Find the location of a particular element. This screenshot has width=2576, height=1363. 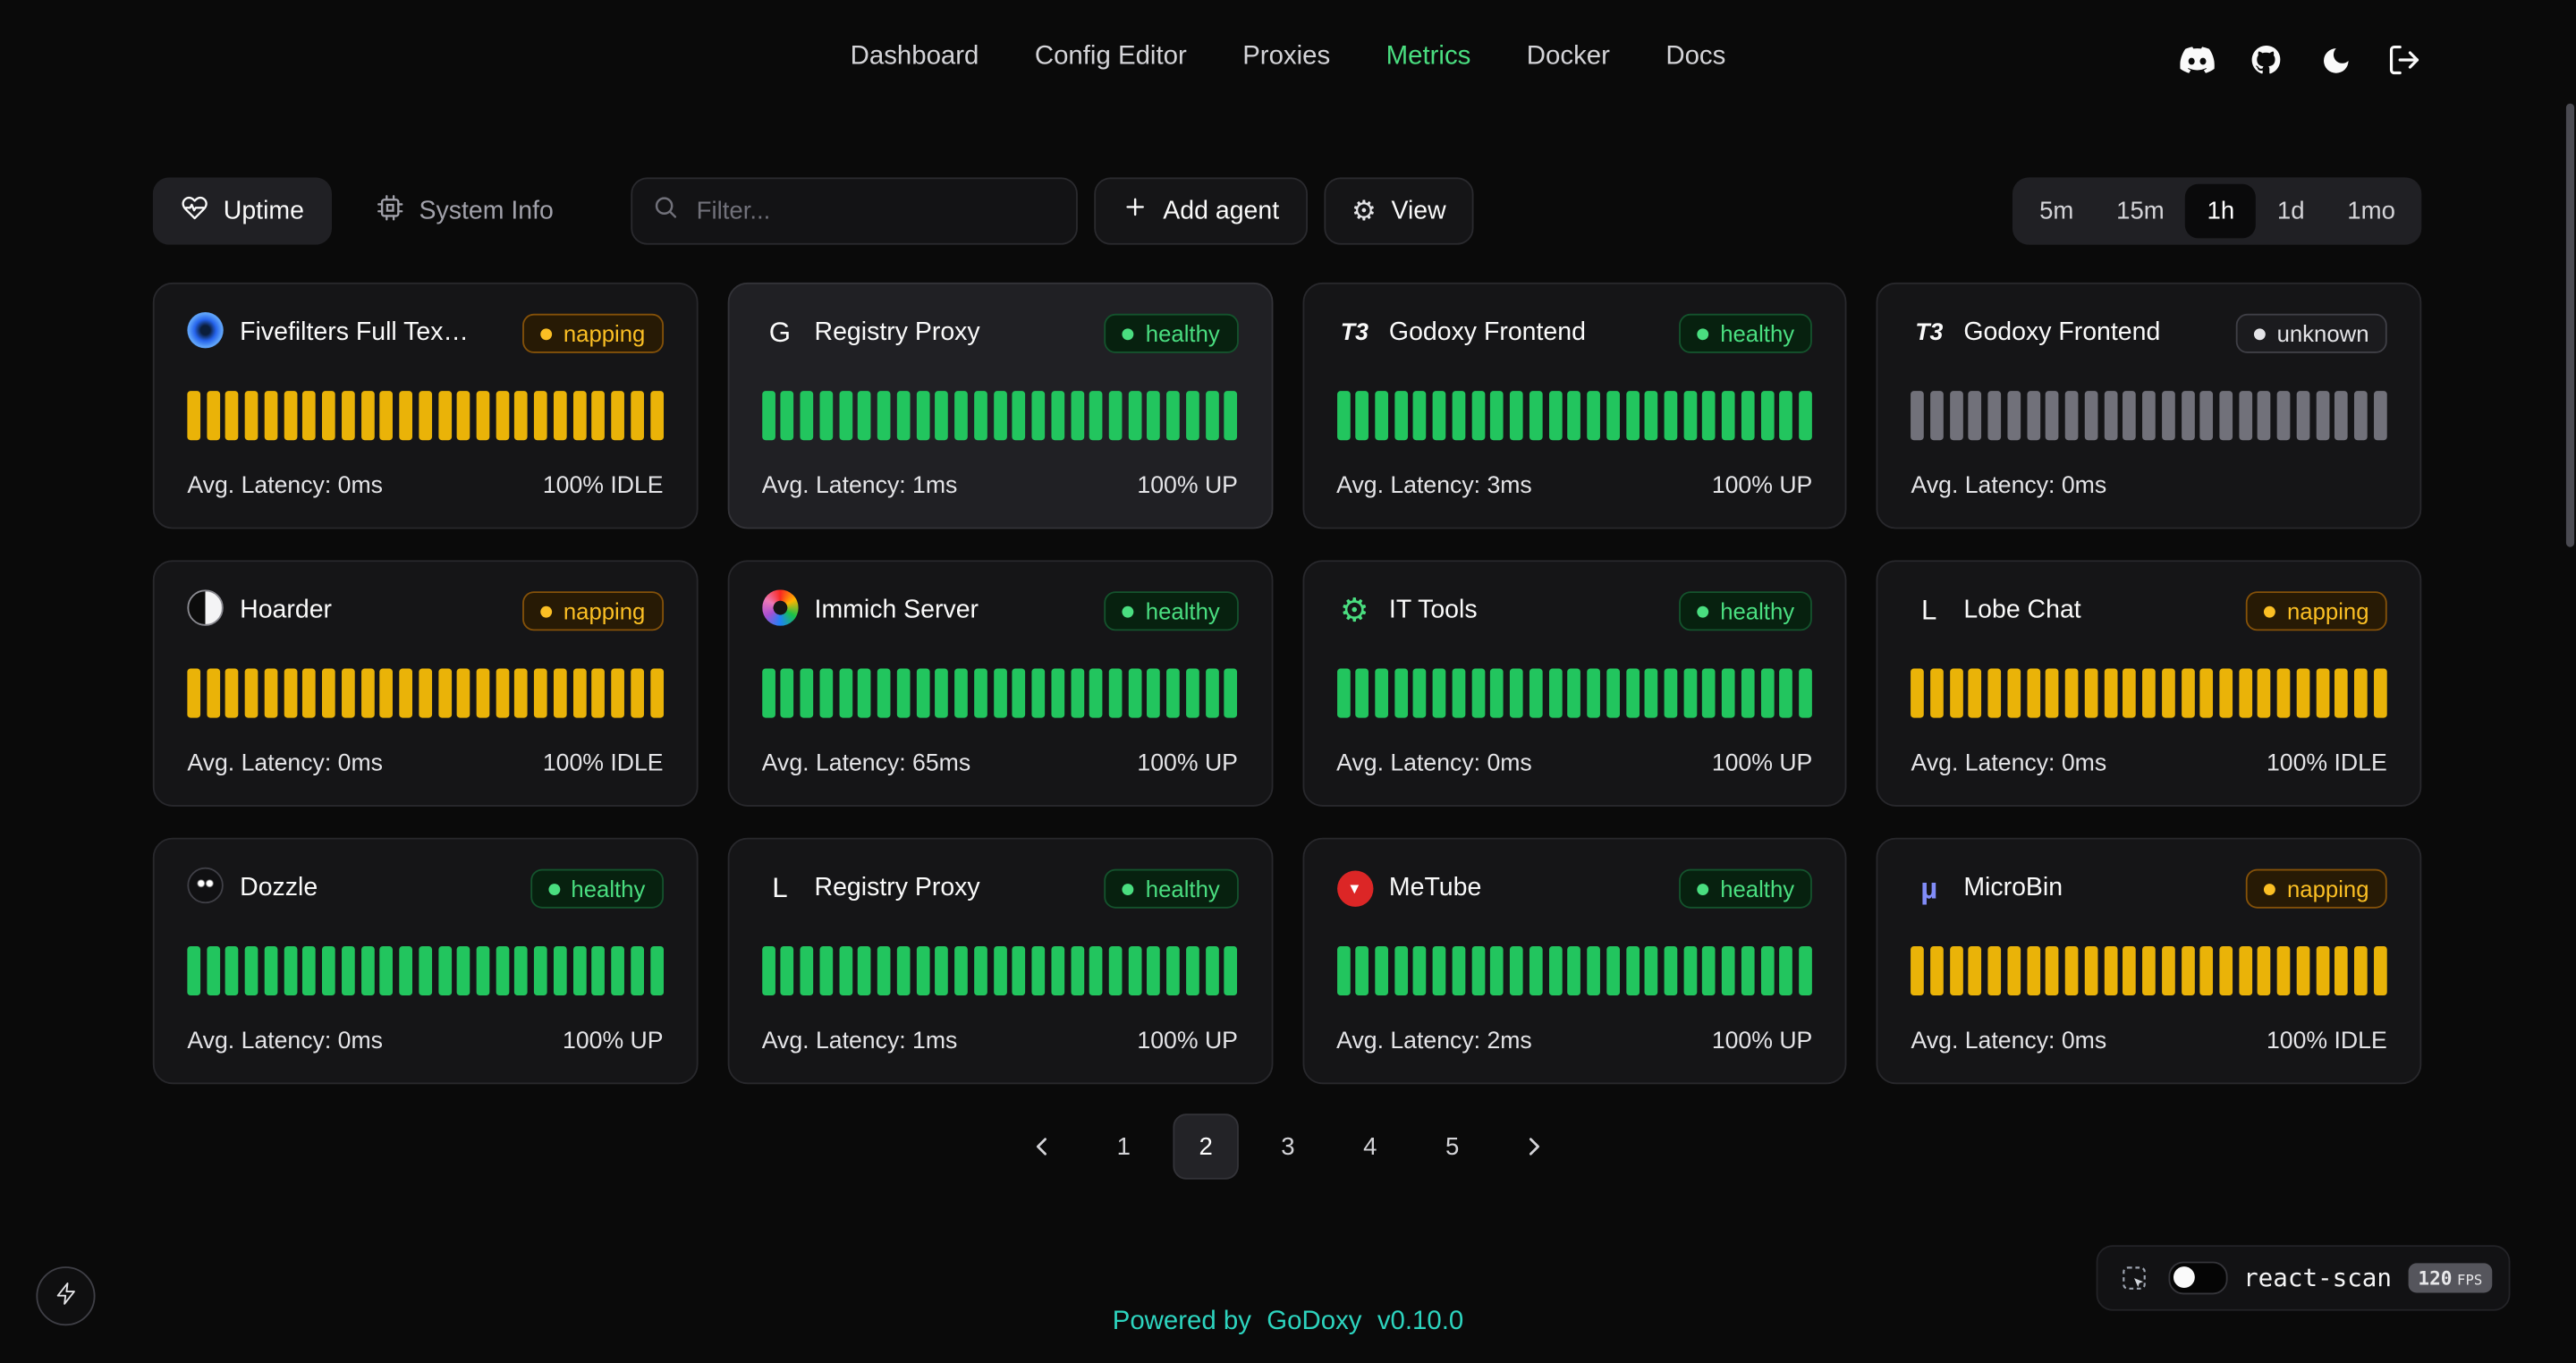

time-range-1mo: 1mo is located at coordinates (2371, 212).